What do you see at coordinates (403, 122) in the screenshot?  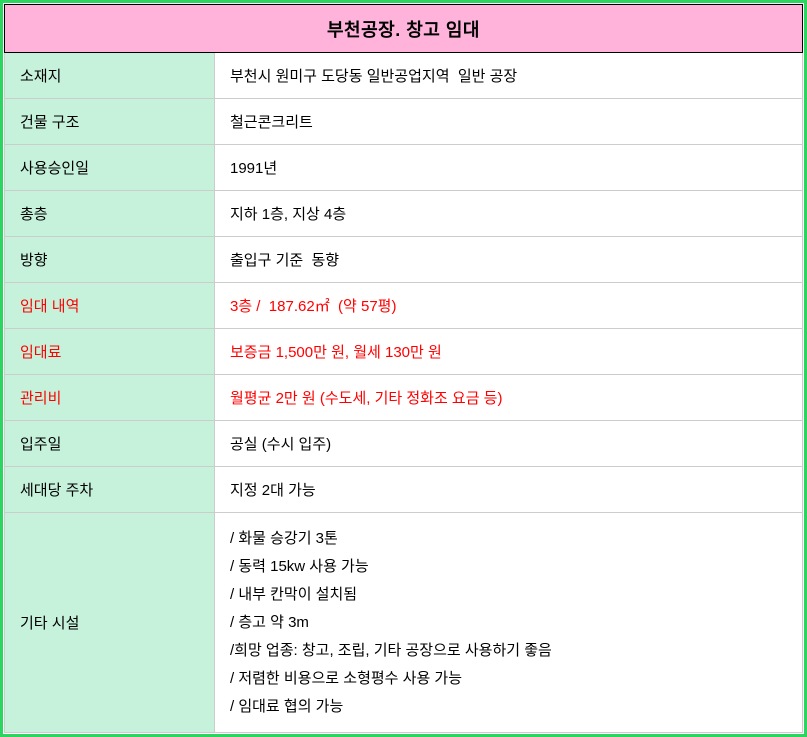 I see `table-row: 건물 구조 철근콘크리트` at bounding box center [403, 122].